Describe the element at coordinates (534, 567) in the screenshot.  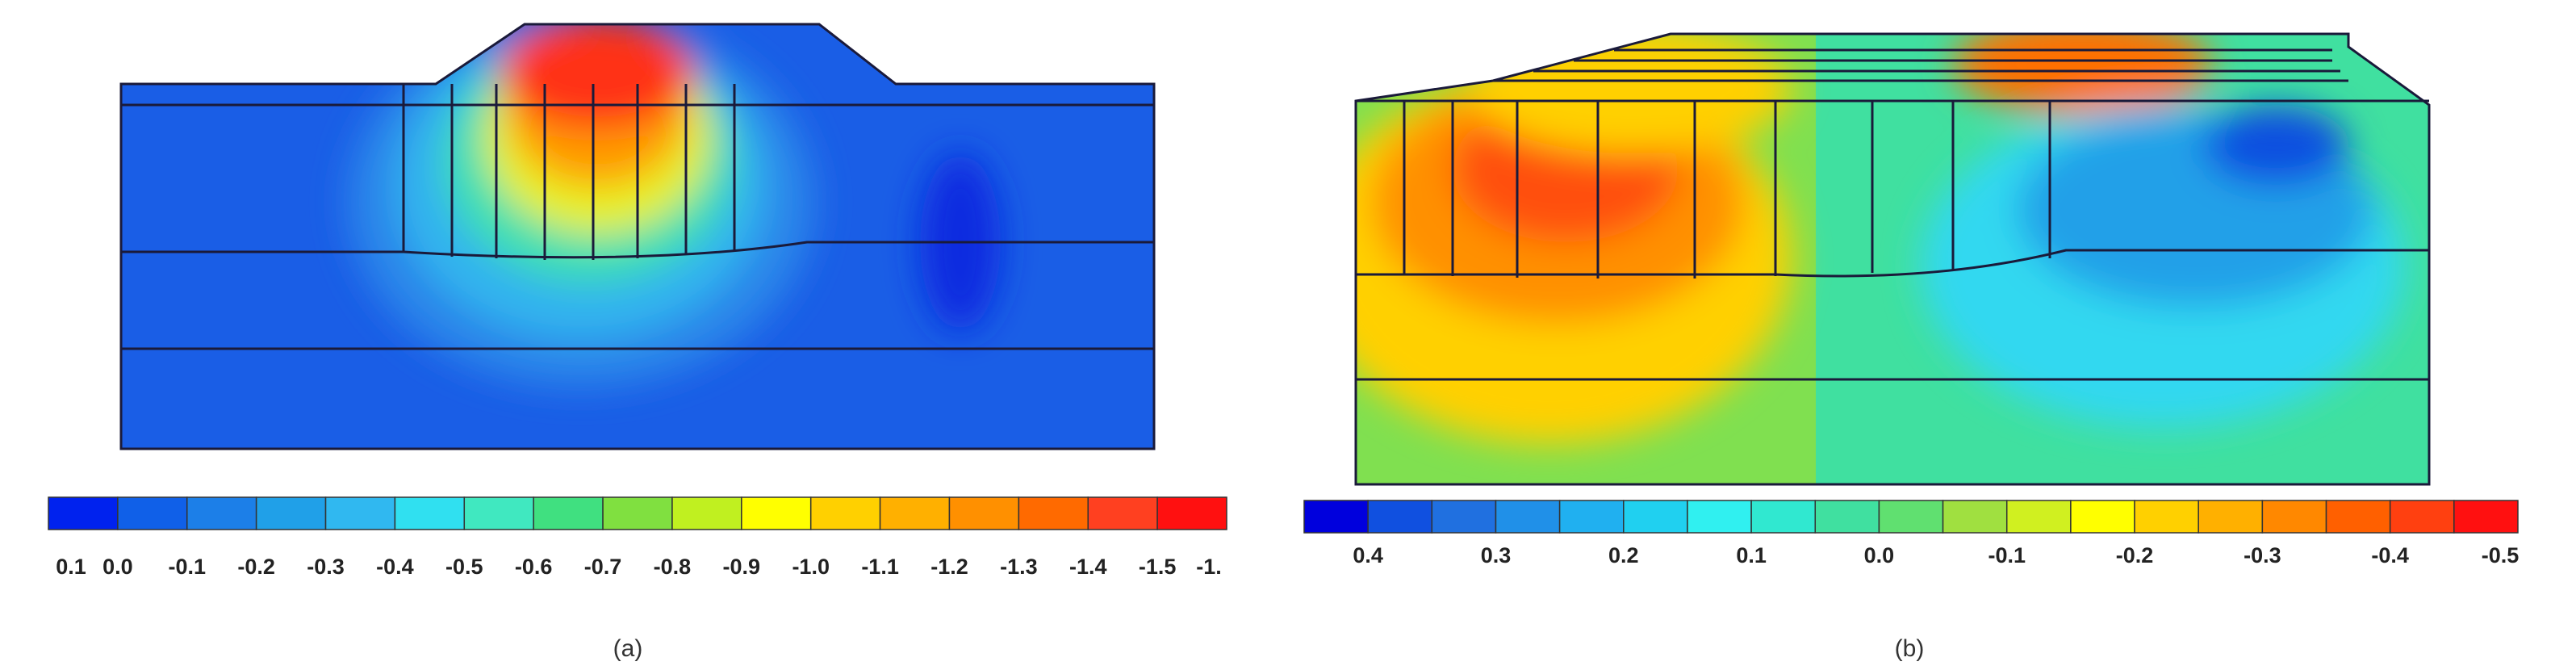
I see `colorbar-label: -0.6` at that location.